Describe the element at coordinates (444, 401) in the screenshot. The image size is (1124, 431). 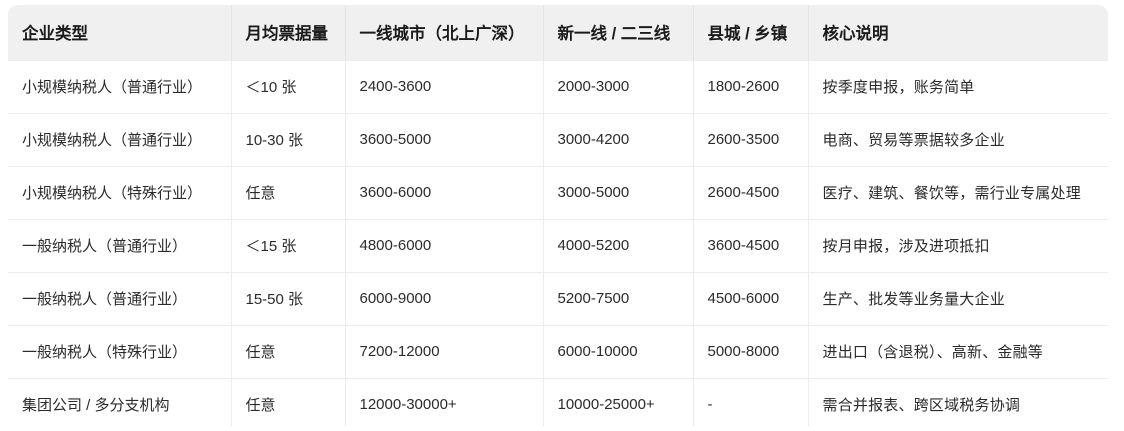
I see `cell-tier1-city: 12000-30000+` at that location.